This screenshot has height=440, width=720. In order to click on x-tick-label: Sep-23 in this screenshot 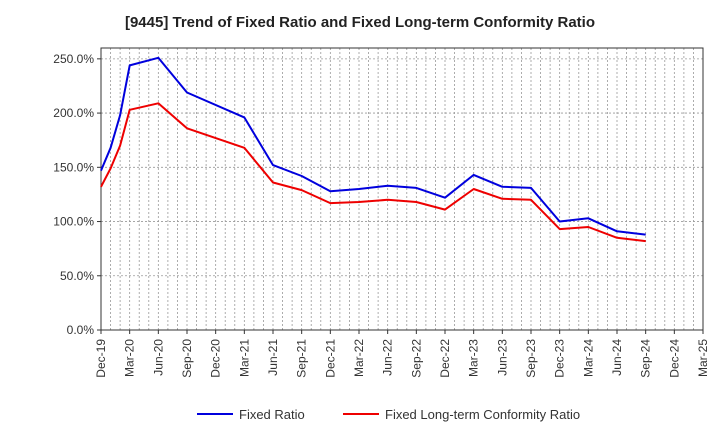, I will do `click(531, 358)`.